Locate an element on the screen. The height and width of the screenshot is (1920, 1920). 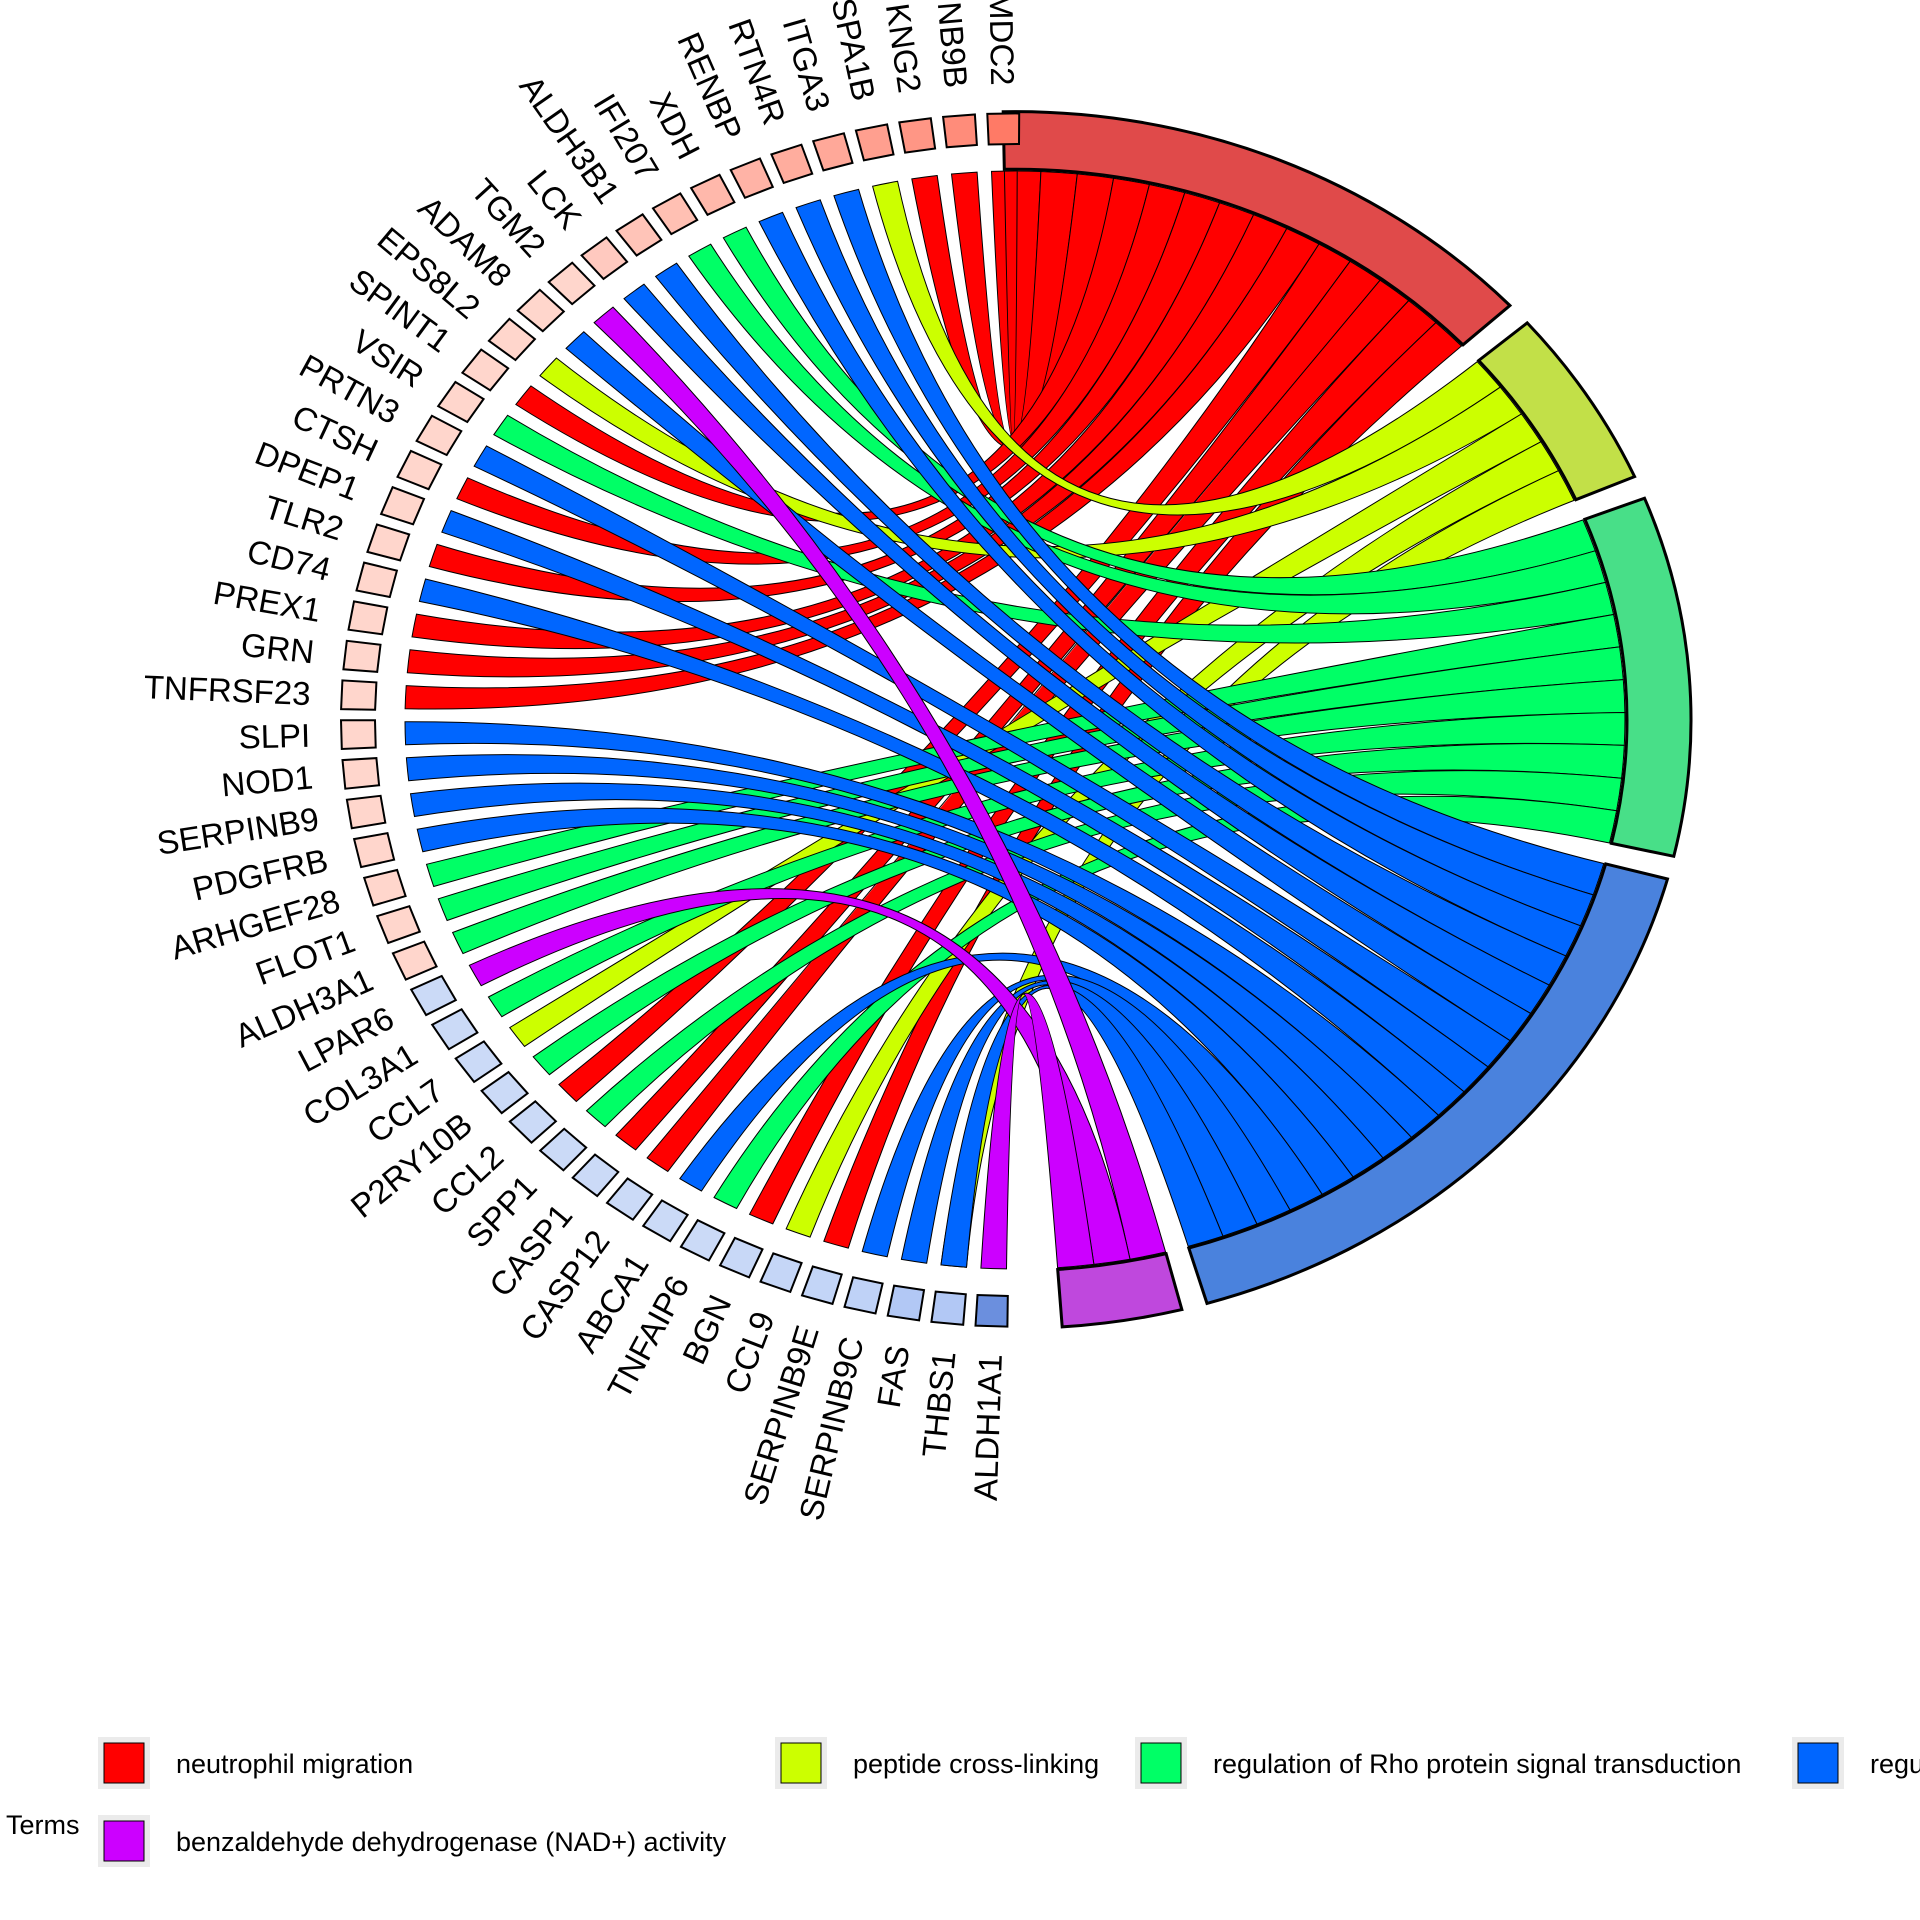
gene-label: SLPI is located at coordinates (274, 736).